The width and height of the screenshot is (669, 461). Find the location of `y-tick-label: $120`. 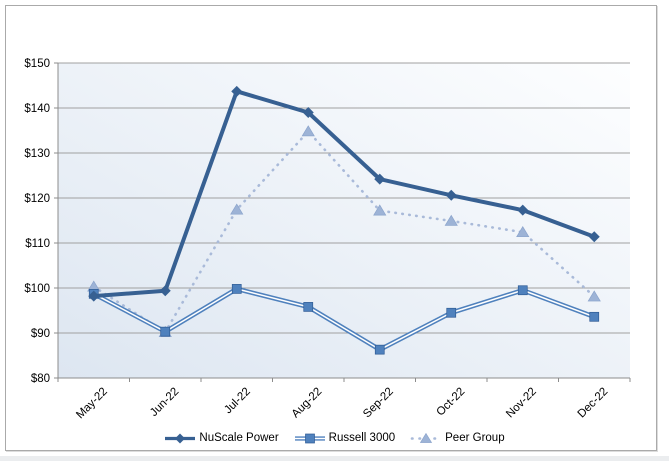

y-tick-label: $120 is located at coordinates (37, 199).